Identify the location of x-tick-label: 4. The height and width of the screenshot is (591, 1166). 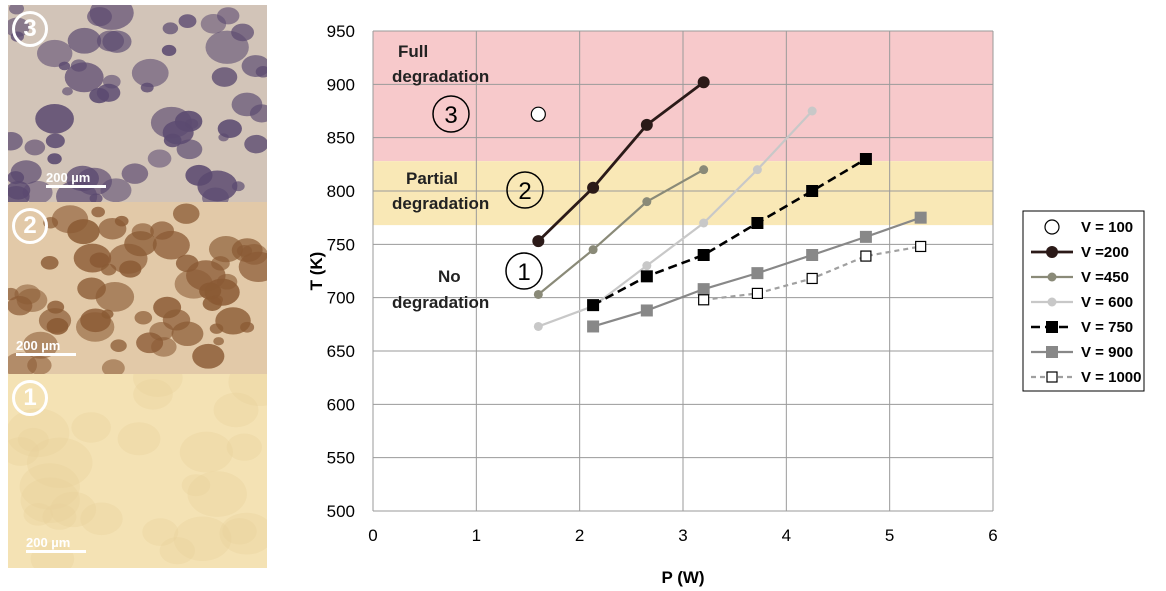
(786, 535).